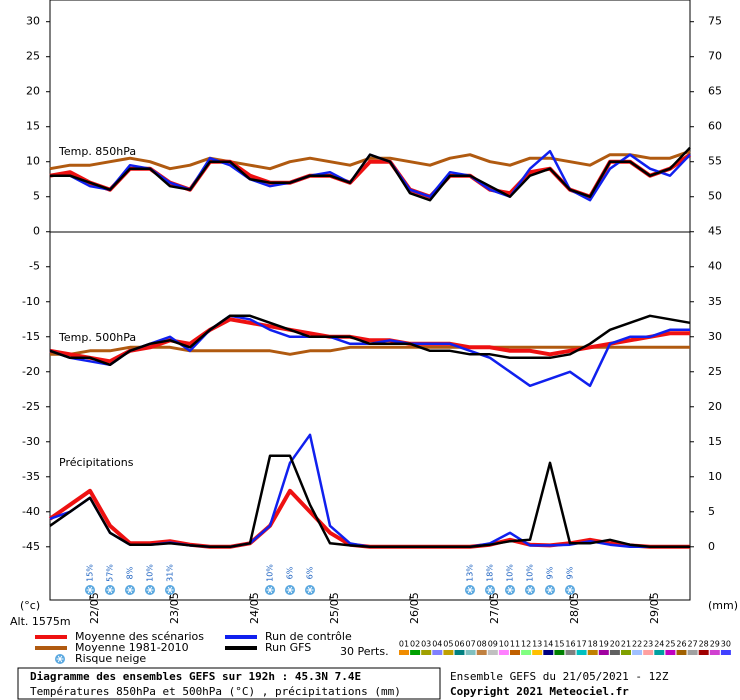 The image size is (740, 700). Describe the element at coordinates (515, 644) in the screenshot. I see `perturbation-name: 11` at that location.